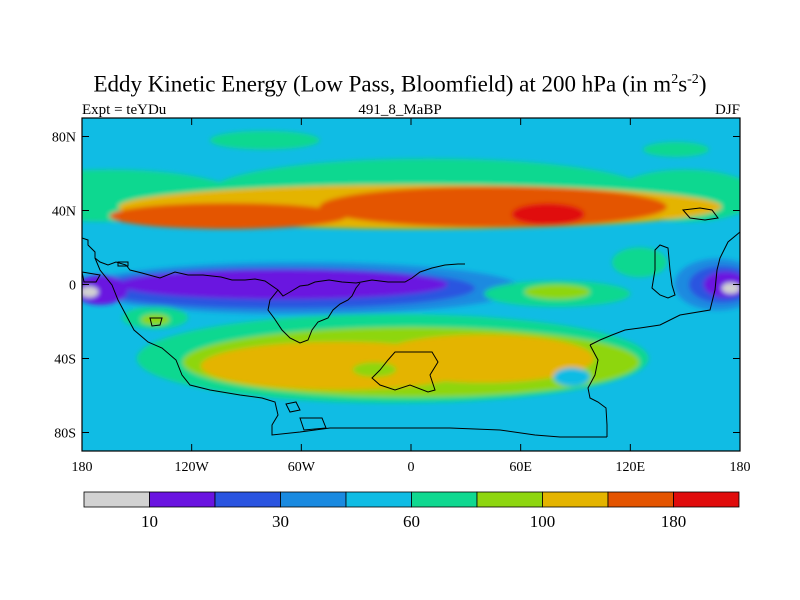  What do you see at coordinates (302, 467) in the screenshot?
I see `x-tick-label: 60W` at bounding box center [302, 467].